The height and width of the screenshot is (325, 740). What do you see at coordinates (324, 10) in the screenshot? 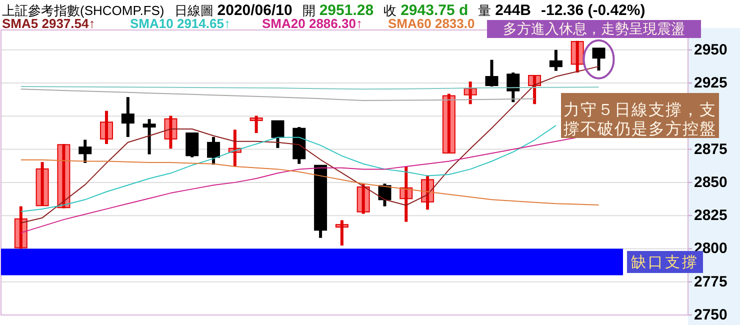
I see `chart-title: 上証參考指數(SHCOMP.FS) 日線圖 2020/06/10 開 2951.28 收 2943.75 d 量 244B -12.36 (-0.42%)` at bounding box center [324, 10].